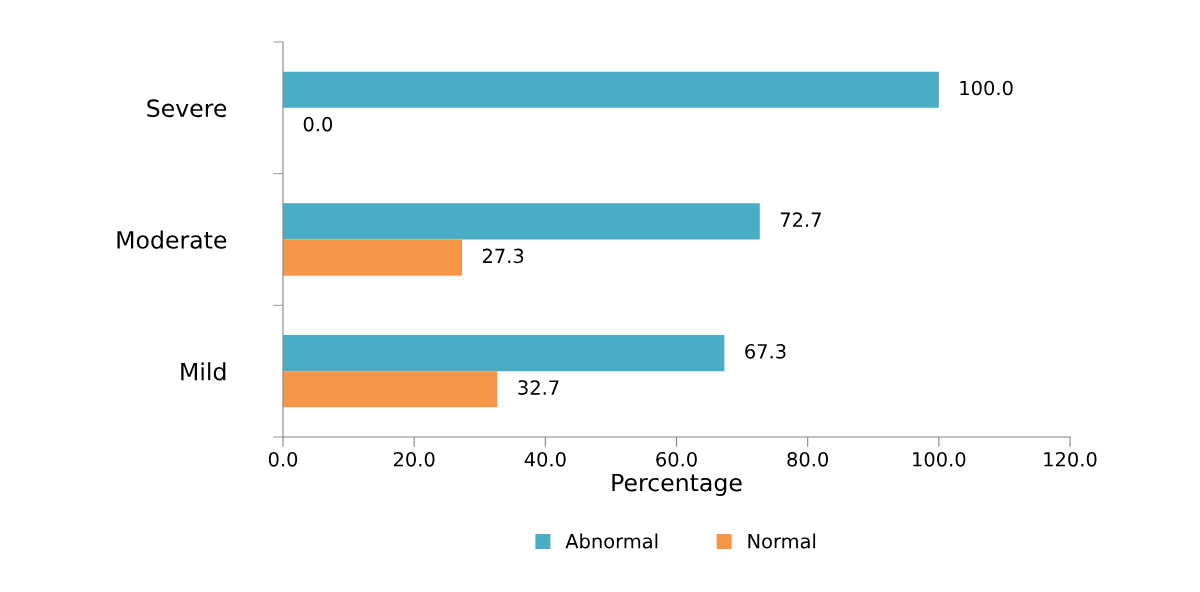 This screenshot has width=1200, height=592. I want to click on x-axis-title: Percentage, so click(677, 485).